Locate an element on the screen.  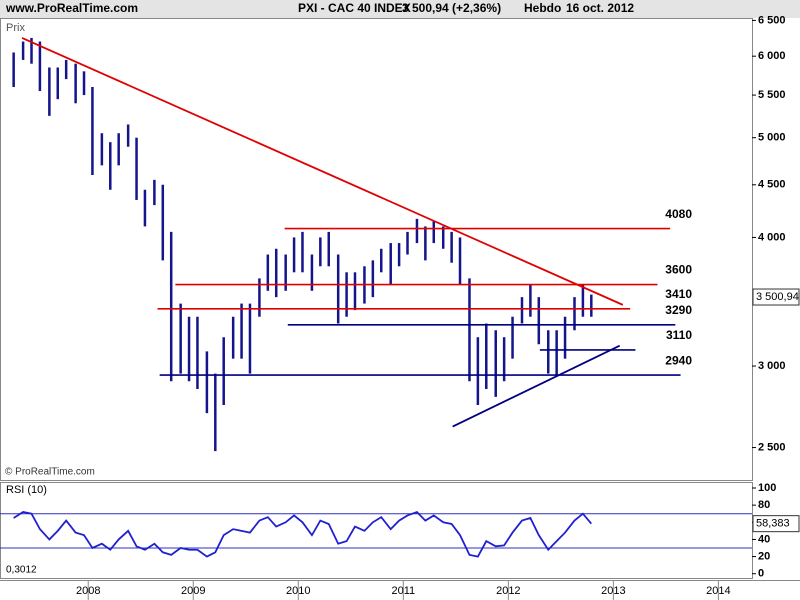
x-tick-label: 2013 is located at coordinates (613, 591).